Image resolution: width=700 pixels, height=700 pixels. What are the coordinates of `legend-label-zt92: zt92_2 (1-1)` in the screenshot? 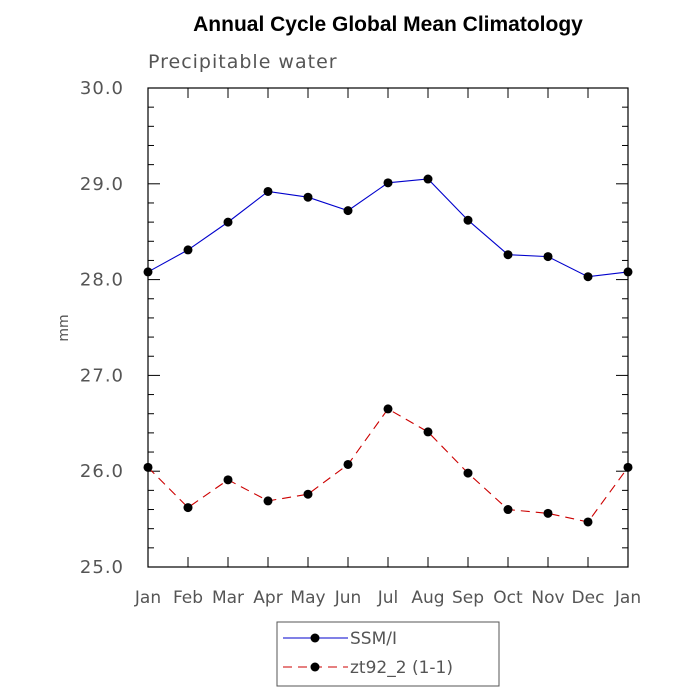 It's located at (401, 668).